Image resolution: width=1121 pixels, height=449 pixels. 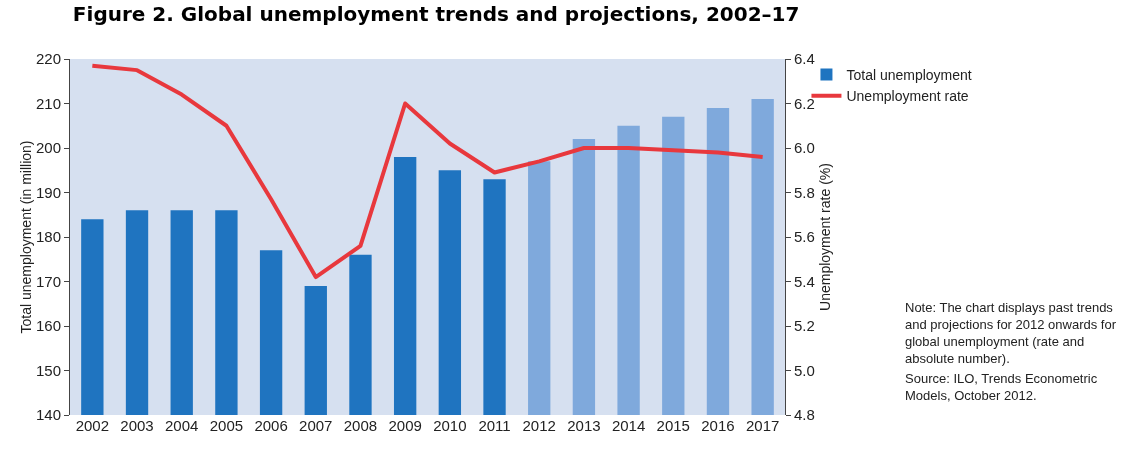 What do you see at coordinates (25, 237) in the screenshot?
I see `y-axis-title: Total unemployment (in million)` at bounding box center [25, 237].